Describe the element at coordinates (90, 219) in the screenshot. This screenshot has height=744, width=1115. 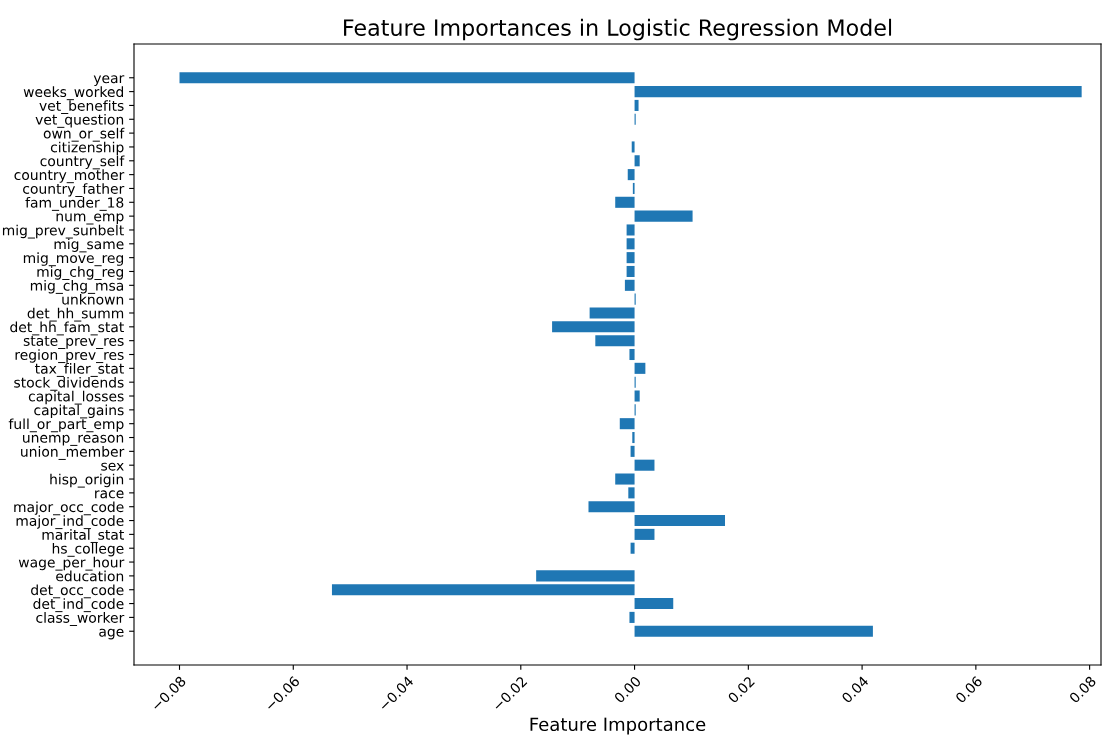
I see `y-tick-label: num_emp` at that location.